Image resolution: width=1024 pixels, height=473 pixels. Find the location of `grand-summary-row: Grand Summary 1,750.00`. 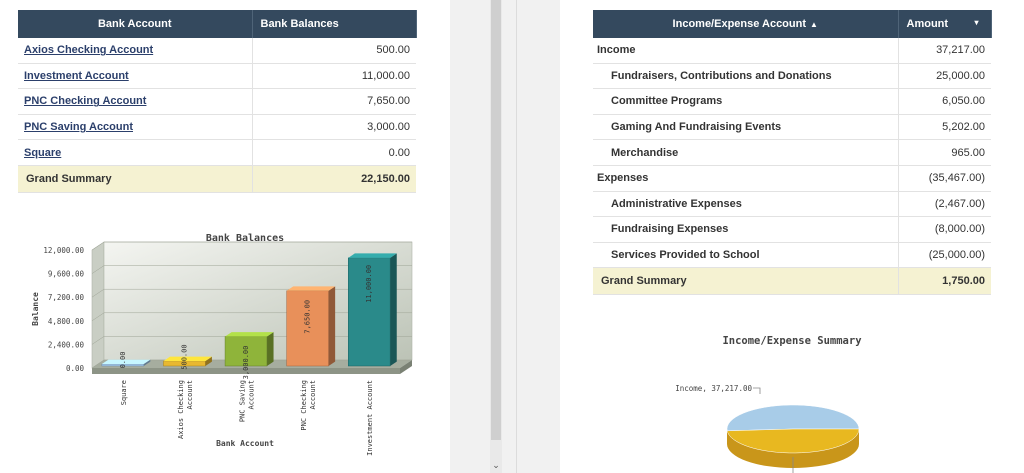

grand-summary-row: Grand Summary 1,750.00 is located at coordinates (792, 281).